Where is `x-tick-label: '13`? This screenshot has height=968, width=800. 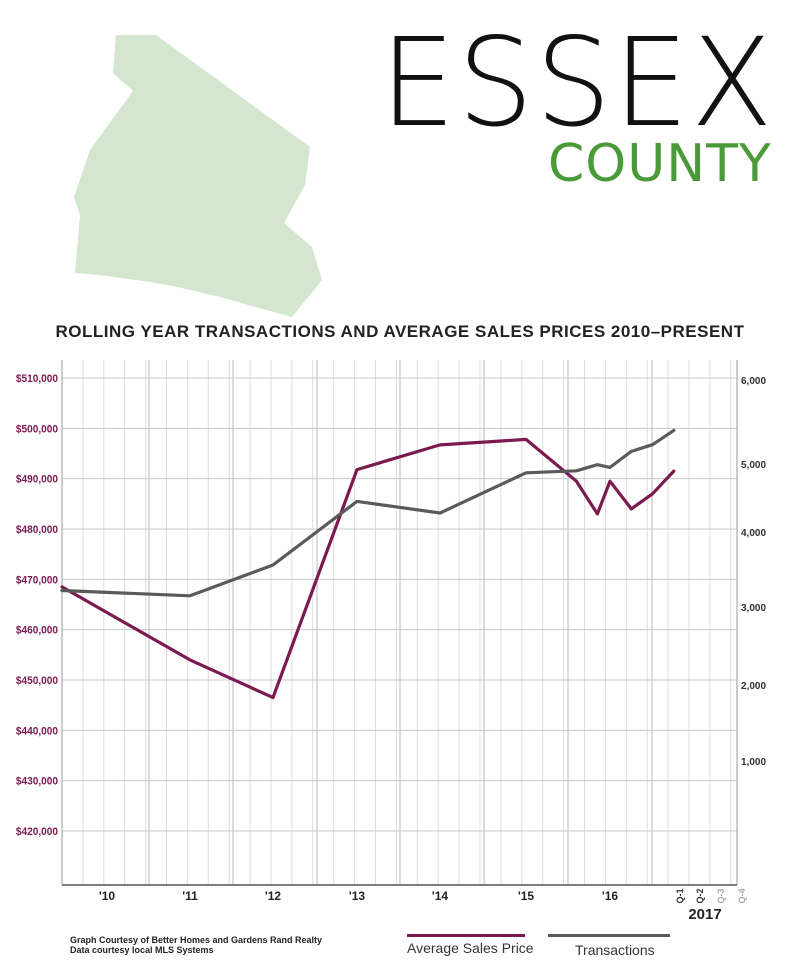 x-tick-label: '13 is located at coordinates (357, 896).